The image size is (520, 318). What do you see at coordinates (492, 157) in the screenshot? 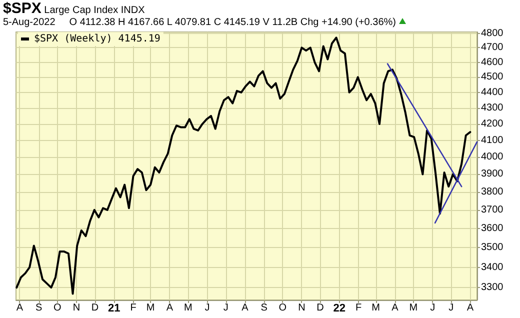
I see `y-tick-label: 4000` at bounding box center [492, 157].